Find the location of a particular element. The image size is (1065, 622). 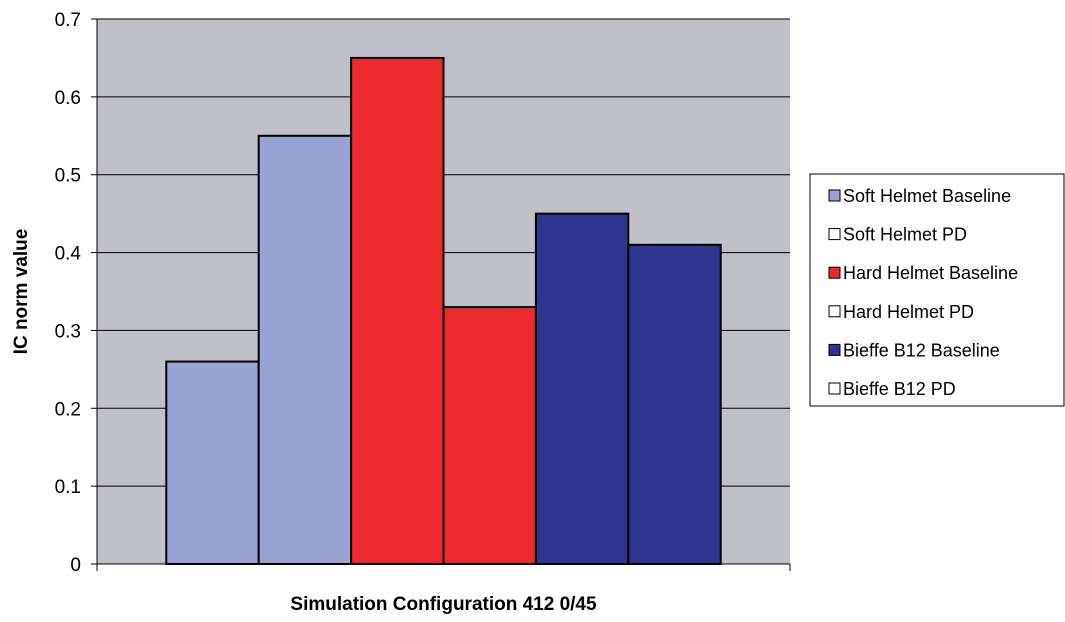

legend-item-label: Bieffe B12 PD is located at coordinates (899, 389).